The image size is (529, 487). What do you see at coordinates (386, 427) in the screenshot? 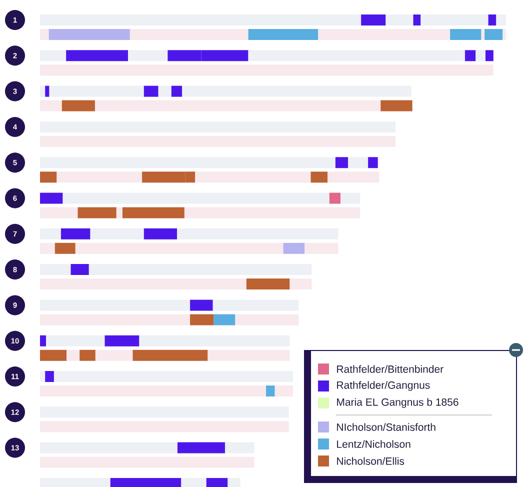
I see `legend-label: NIcholson/Stanisforth` at bounding box center [386, 427].